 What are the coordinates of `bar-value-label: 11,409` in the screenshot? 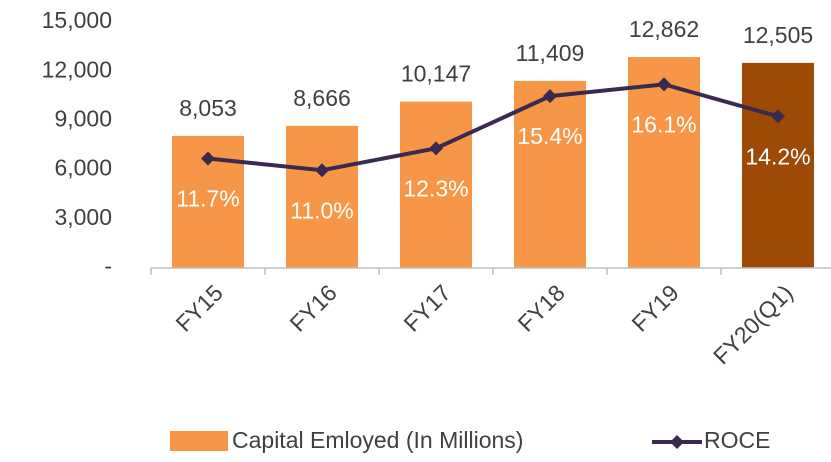 It's located at (550, 53).